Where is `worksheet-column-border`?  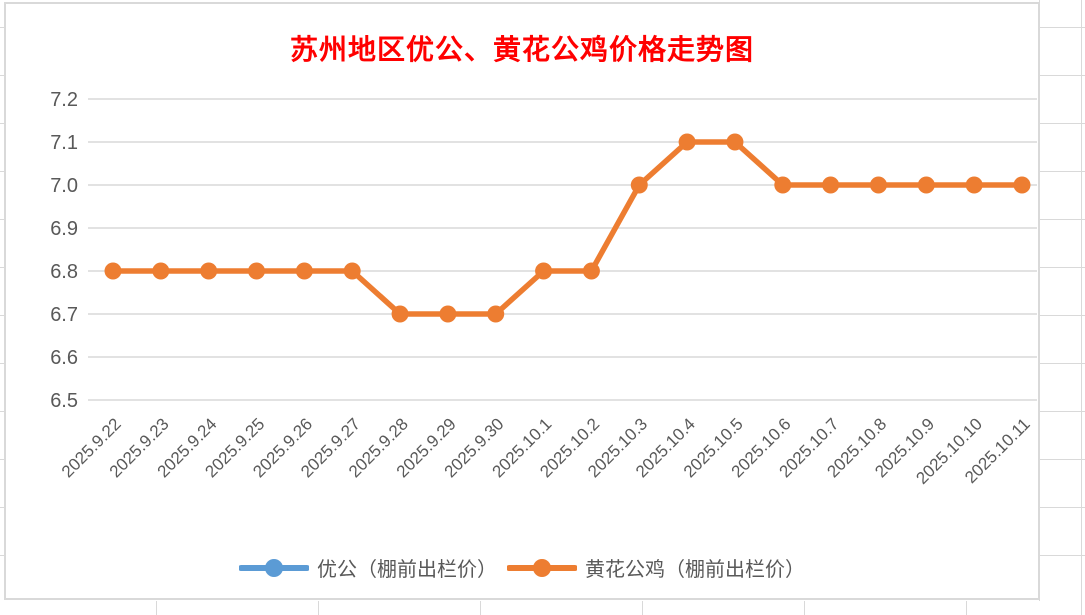
worksheet-column-border is located at coordinates (1081, 307).